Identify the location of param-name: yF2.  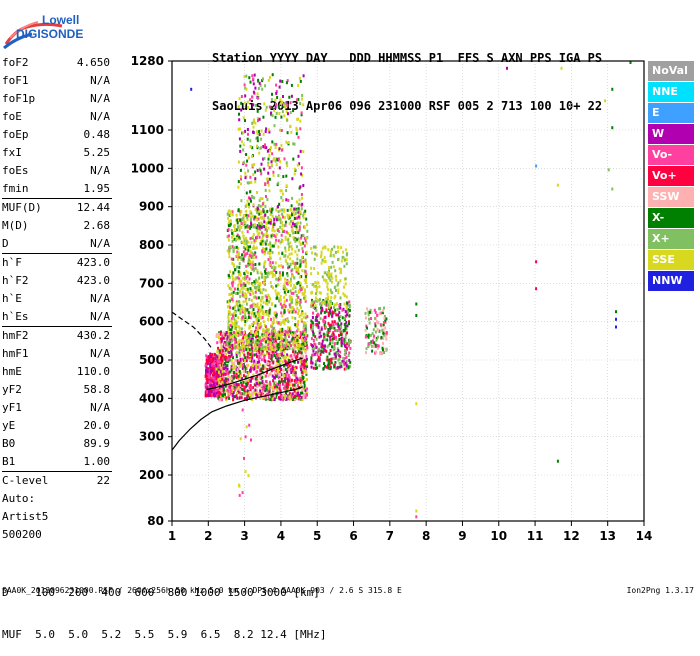
(12, 389).